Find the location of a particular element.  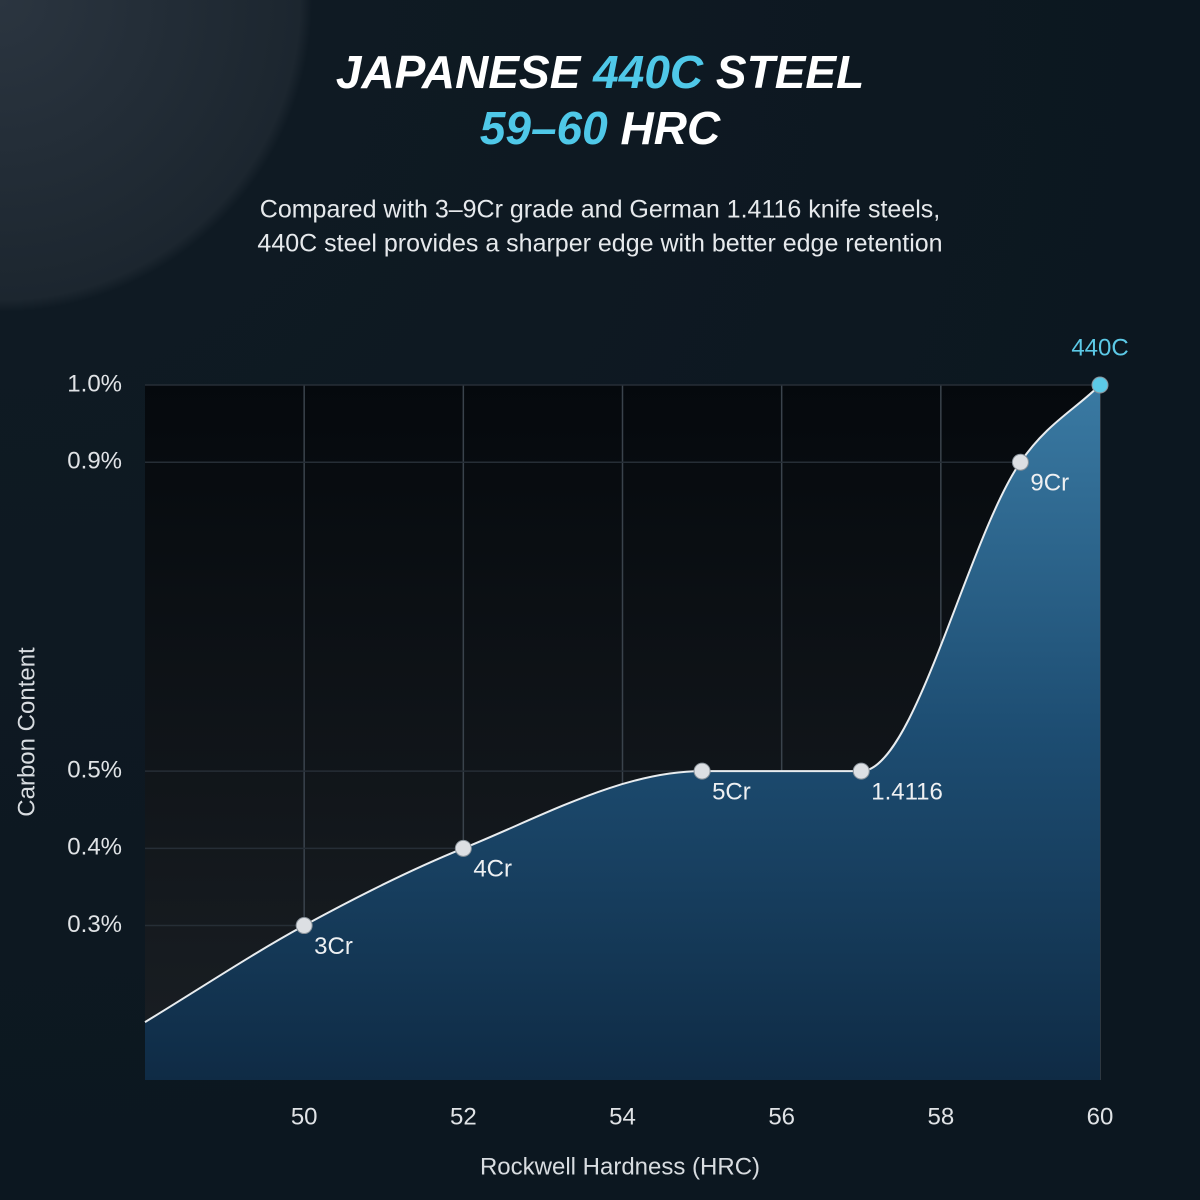

y-tick-label: 0.4% is located at coordinates (94, 847).